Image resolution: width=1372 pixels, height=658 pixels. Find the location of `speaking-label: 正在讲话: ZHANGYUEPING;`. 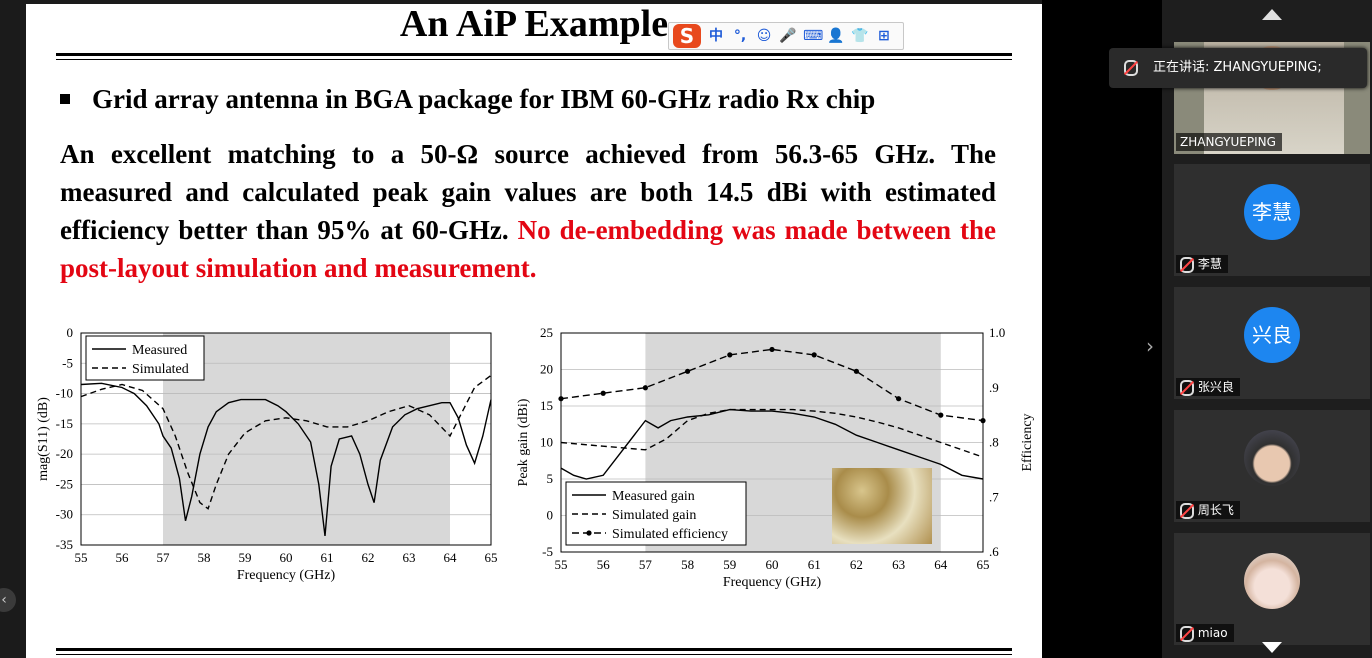

speaking-label: 正在讲话: ZHANGYUEPING; is located at coordinates (1237, 67).